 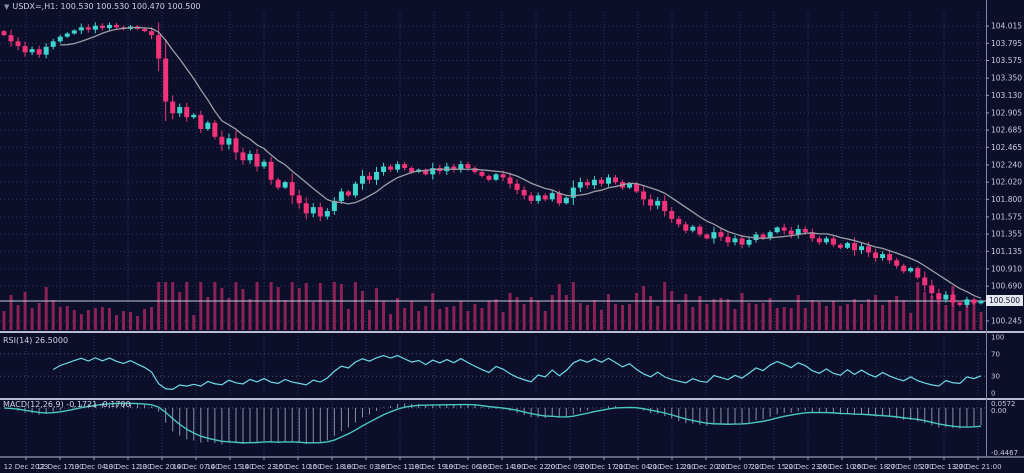 I want to click on svg-text: 13 Dec 12:00, so click(x=127, y=467).